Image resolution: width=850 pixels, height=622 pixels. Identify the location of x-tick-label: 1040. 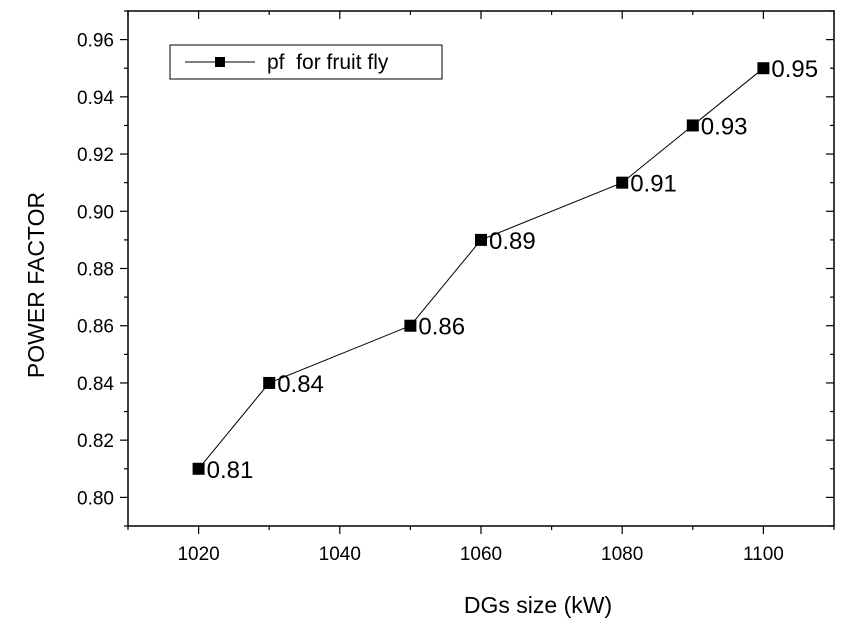
(340, 554).